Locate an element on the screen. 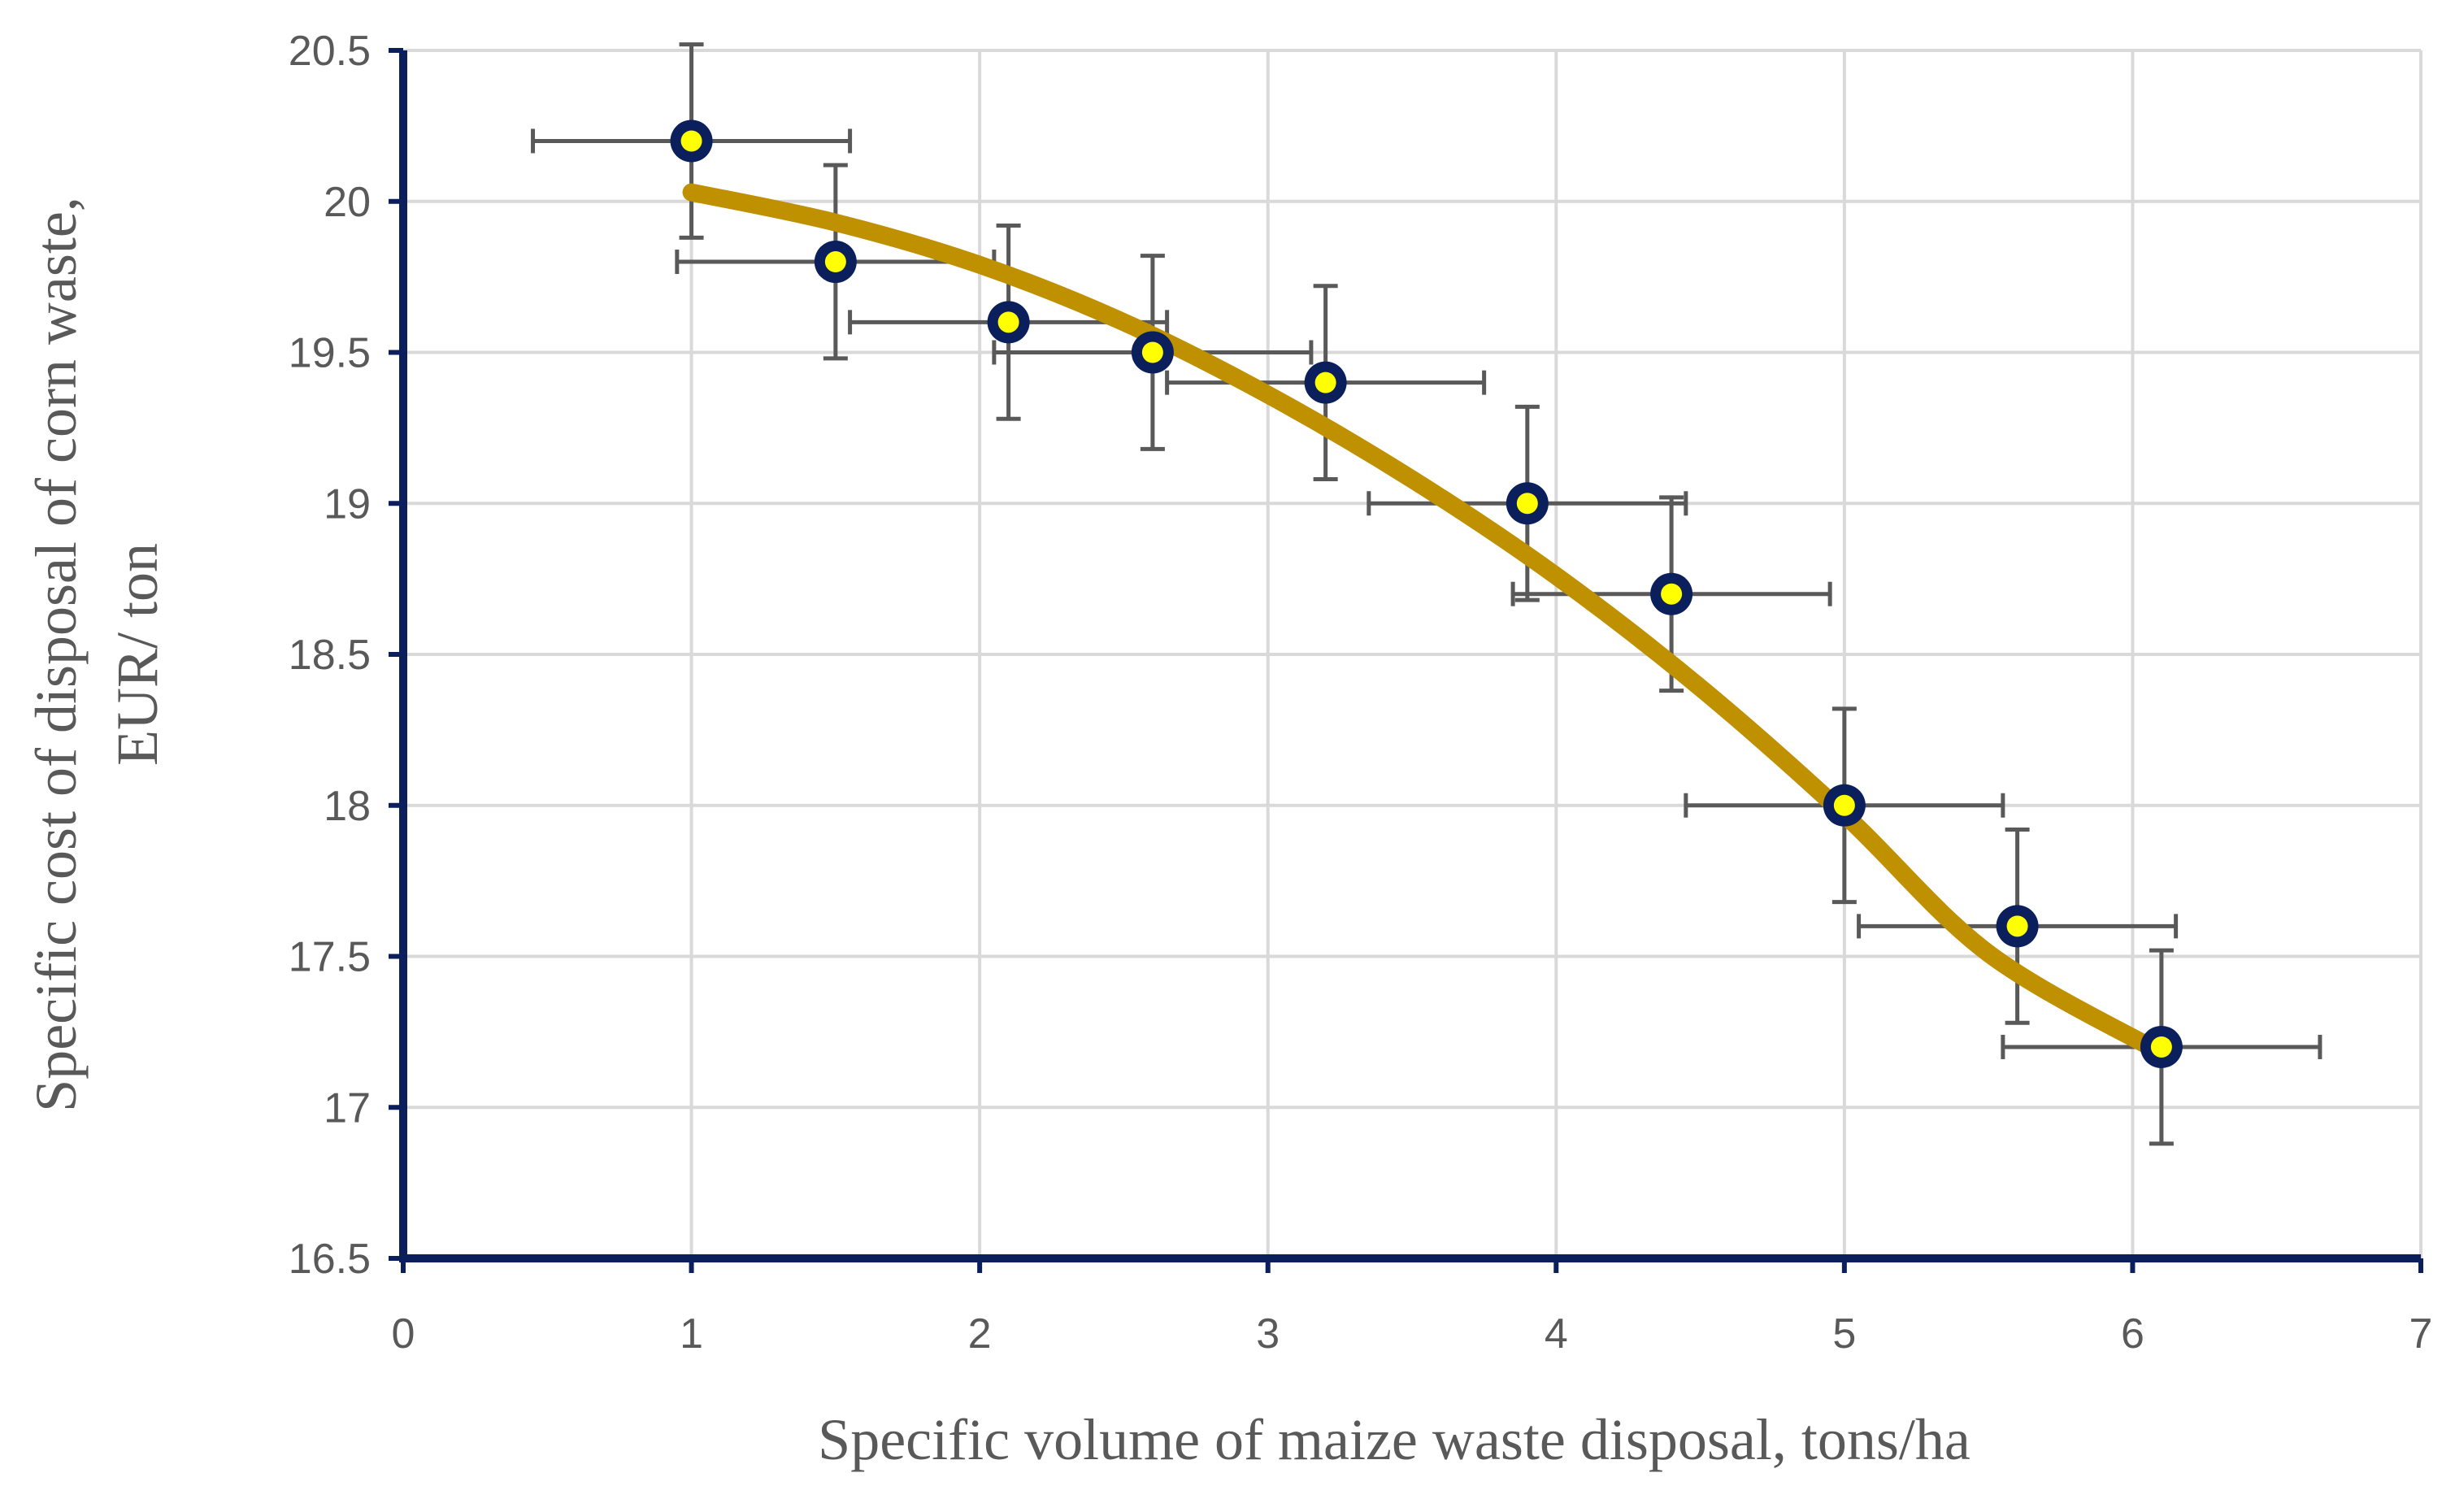 This screenshot has height=1512, width=2455. y-axis-title-line2: EUR/ ton is located at coordinates (137, 654).